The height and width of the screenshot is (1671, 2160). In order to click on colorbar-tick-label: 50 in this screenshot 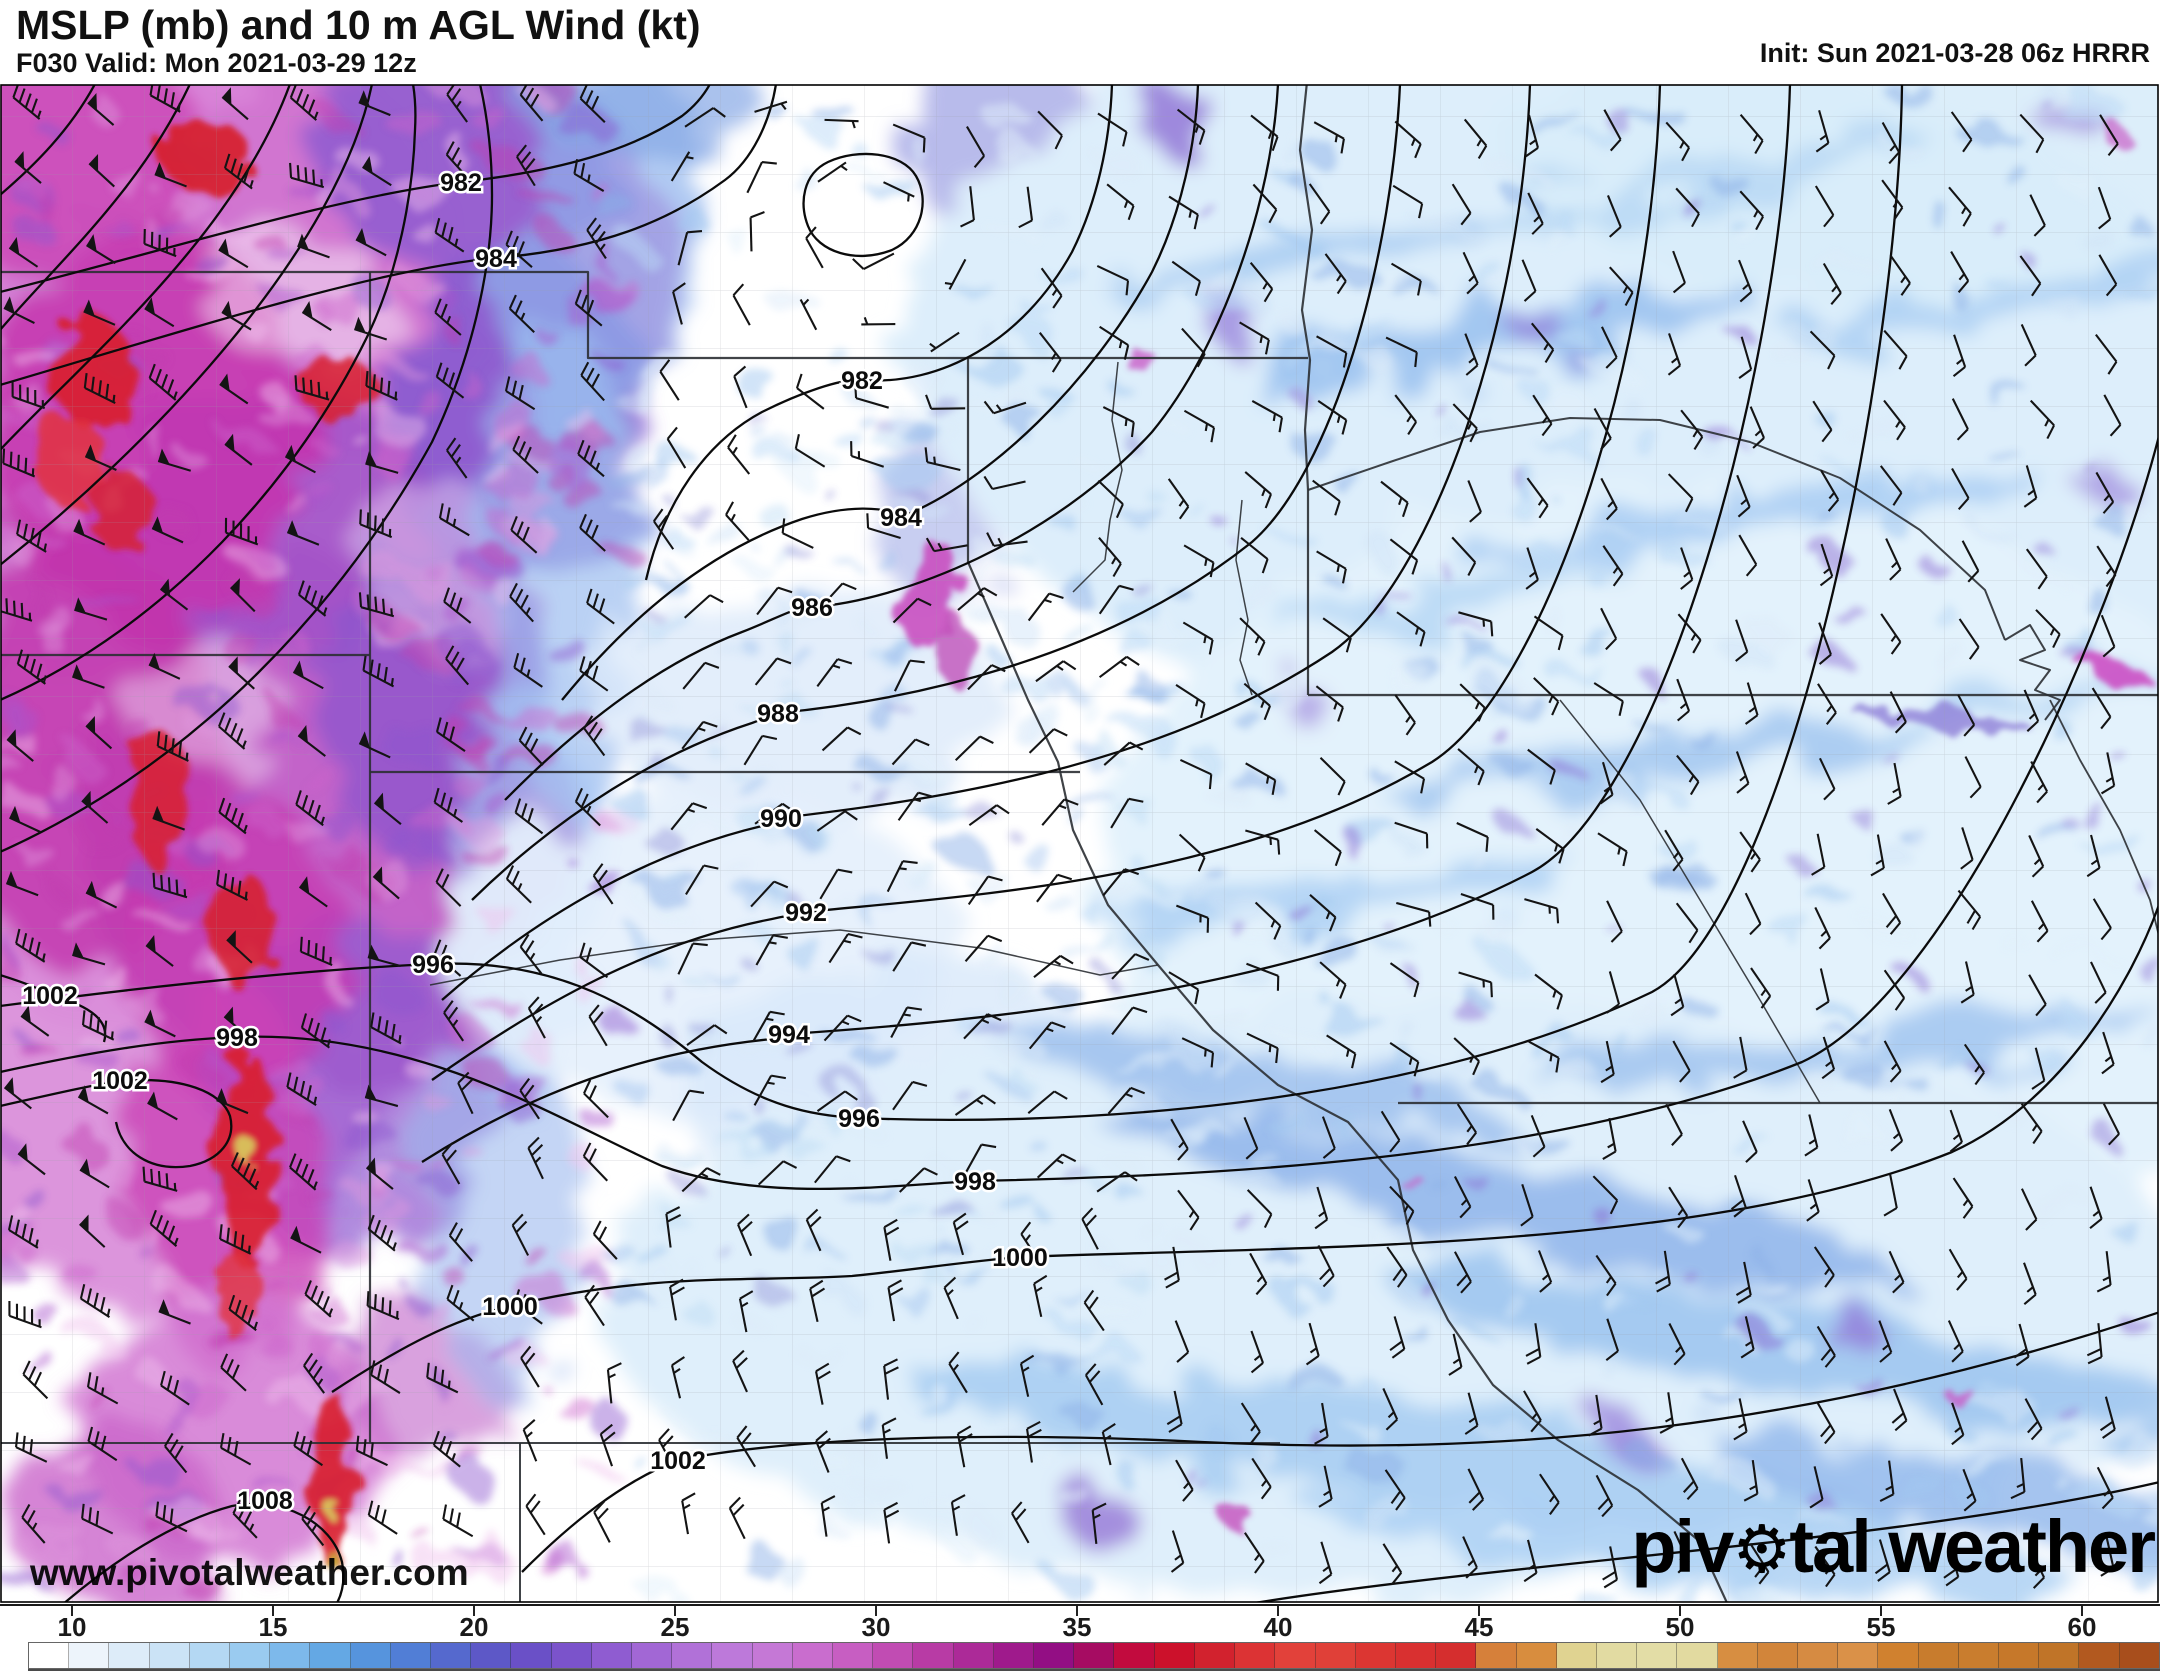, I will do `click(1680, 1627)`.